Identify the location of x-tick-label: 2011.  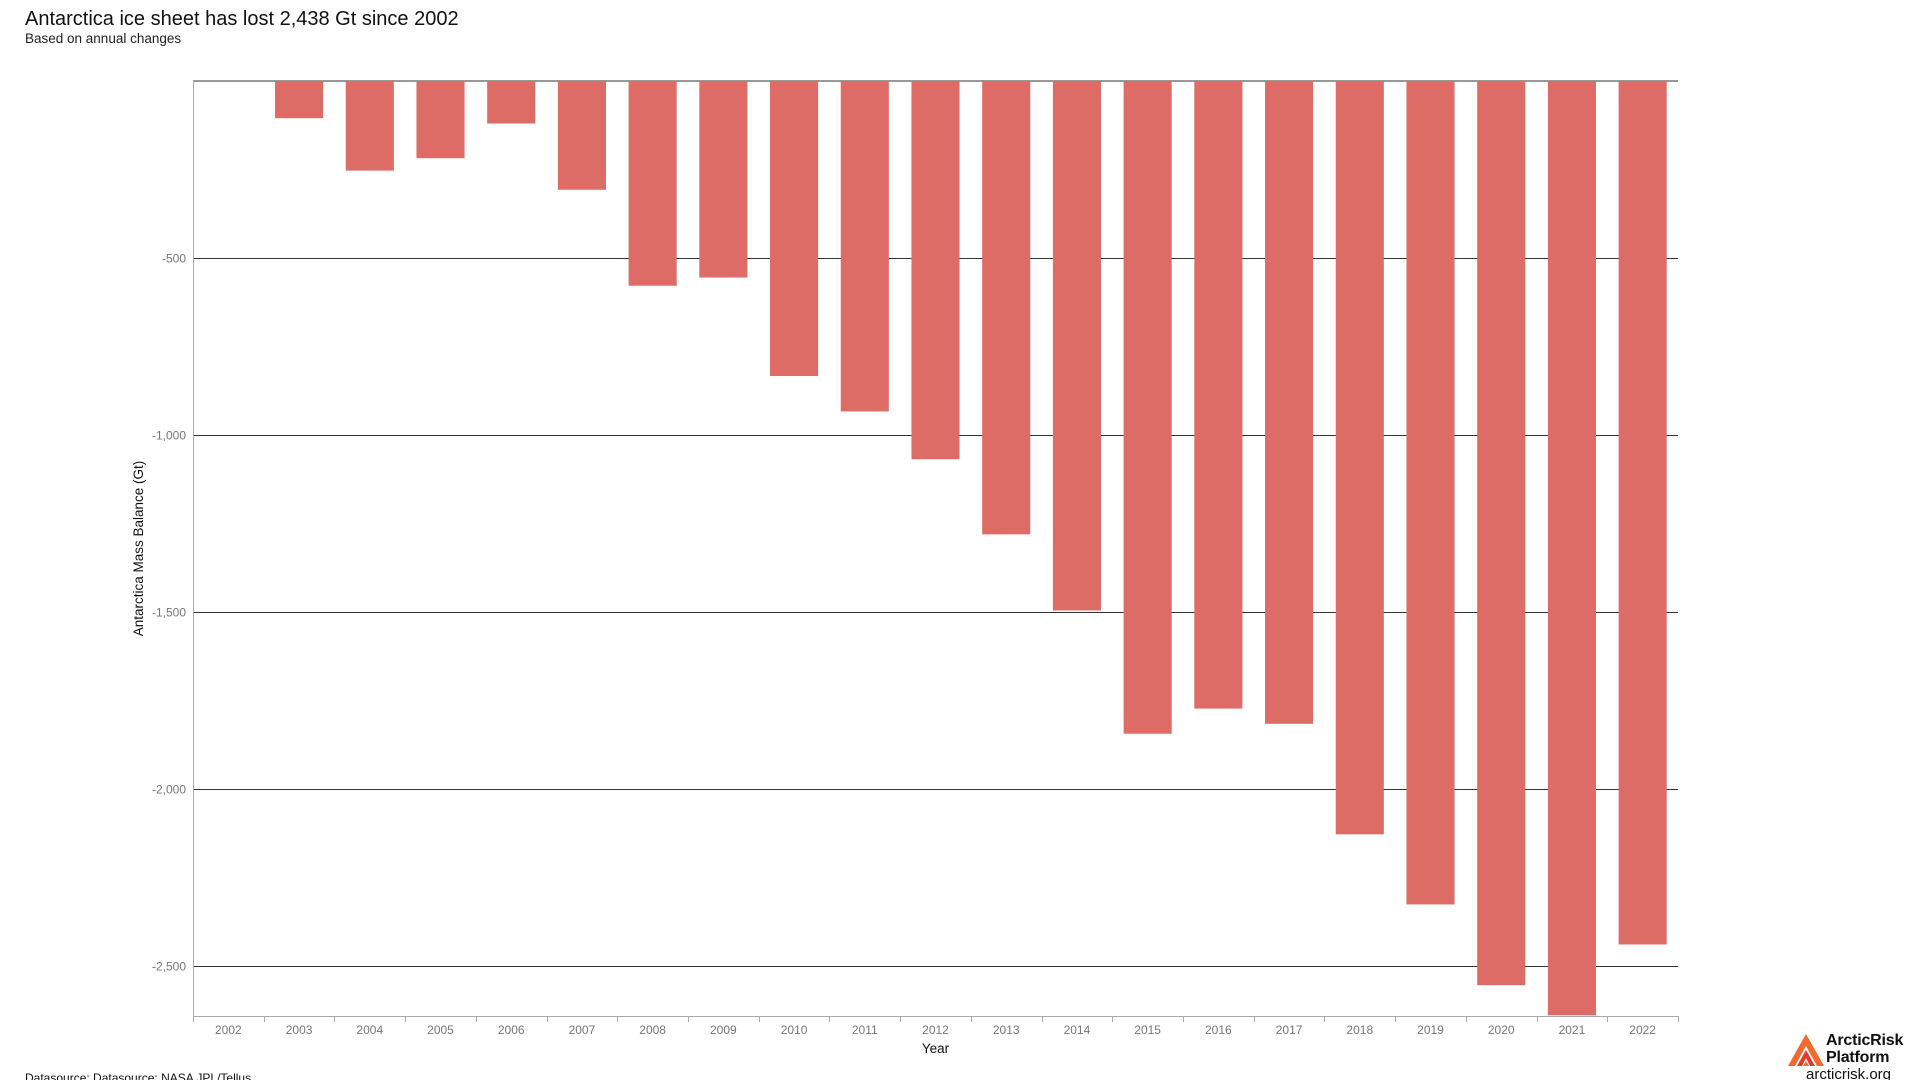
(865, 1030).